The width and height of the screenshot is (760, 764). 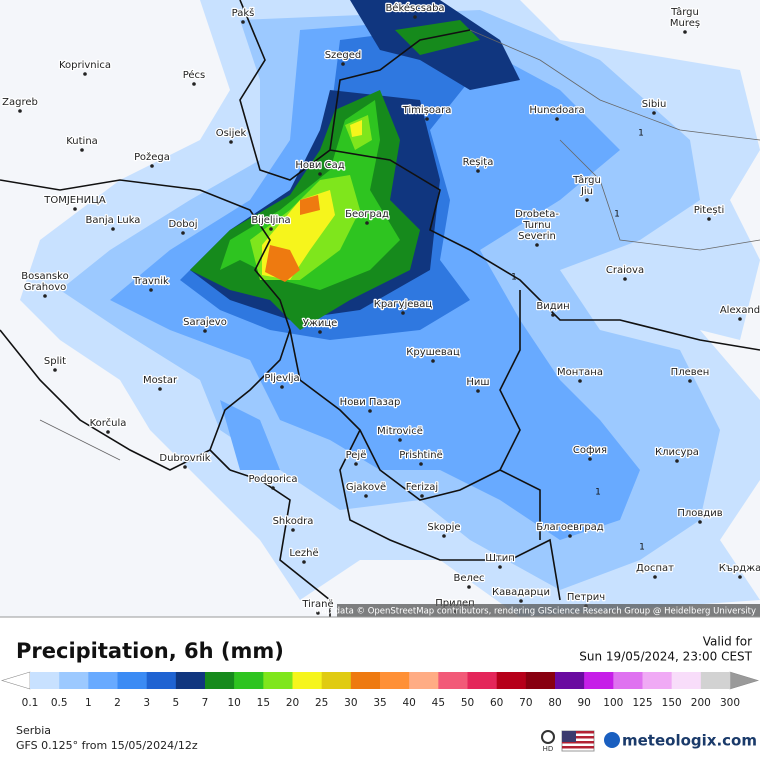 What do you see at coordinates (684, 12) in the screenshot?
I see `city-label: Târgu` at bounding box center [684, 12].